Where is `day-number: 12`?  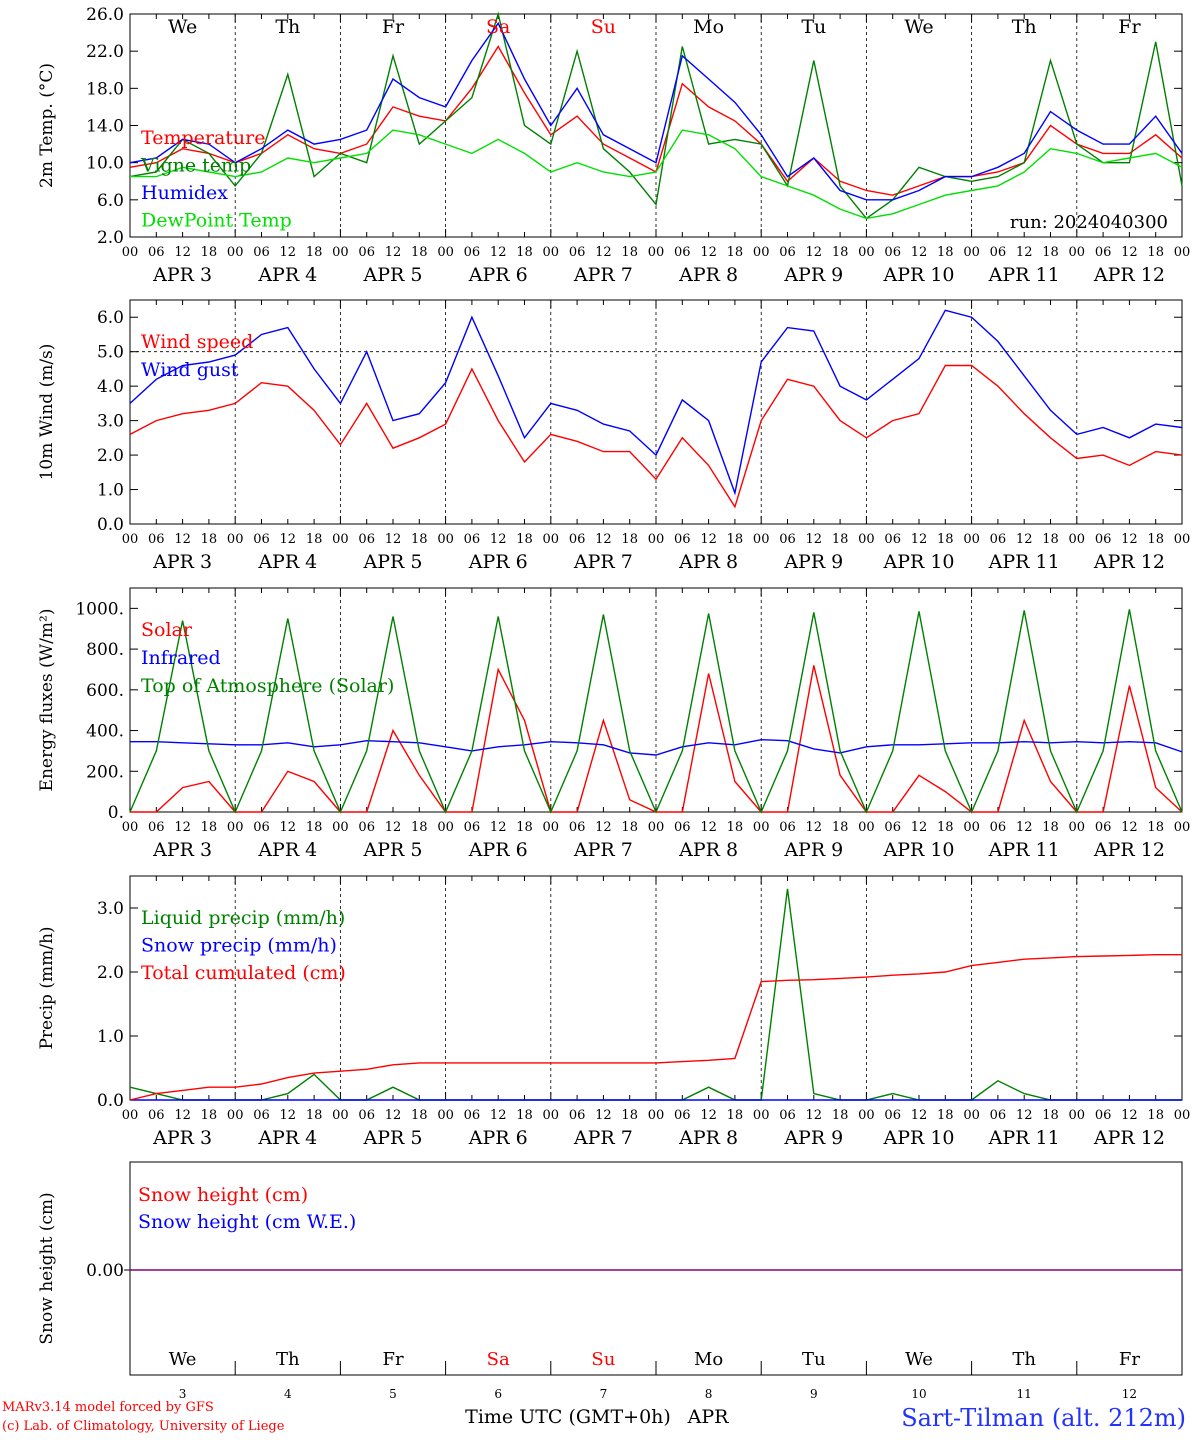
day-number: 12 is located at coordinates (1129, 1394).